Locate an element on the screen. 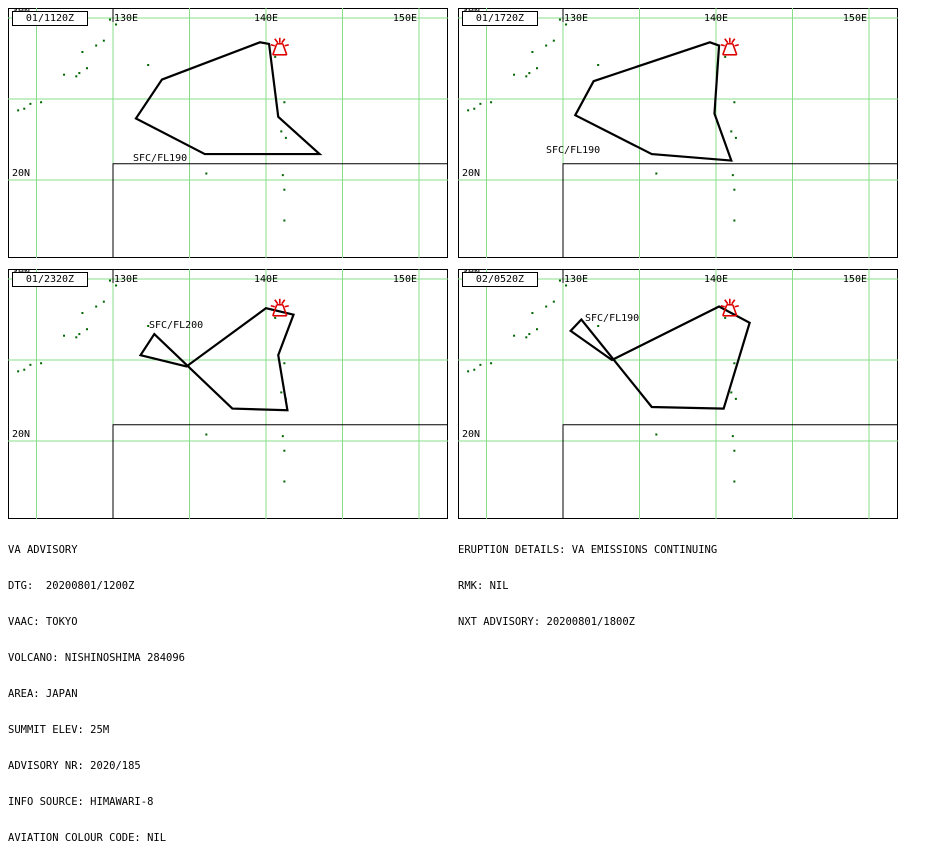 The width and height of the screenshot is (930, 856). next-advisory: NXT ADVISORY: 20200801/1800Z is located at coordinates (547, 622).